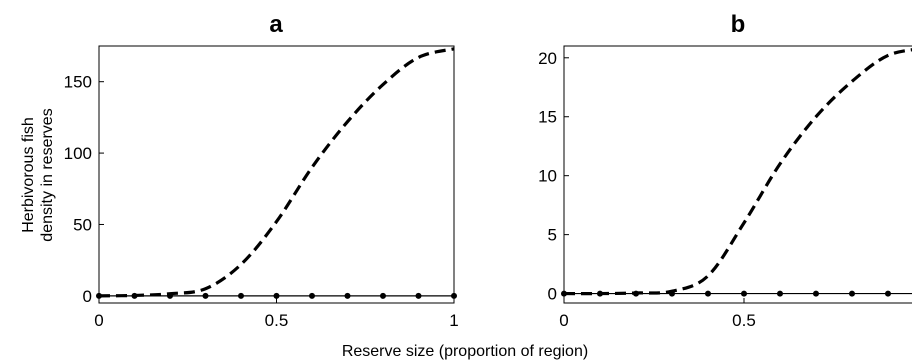  I want to click on panel-b-y-tick-label: 20, so click(547, 58).